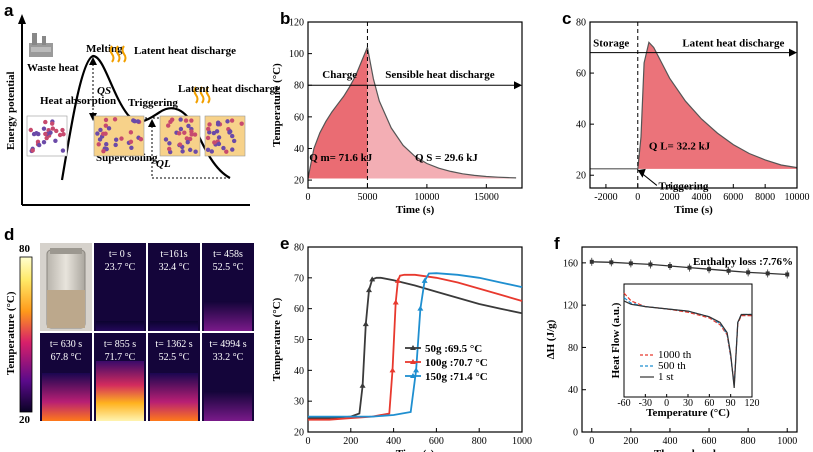 This screenshot has height=452, width=813. I want to click on y-tick-label: 70, so click(299, 278).